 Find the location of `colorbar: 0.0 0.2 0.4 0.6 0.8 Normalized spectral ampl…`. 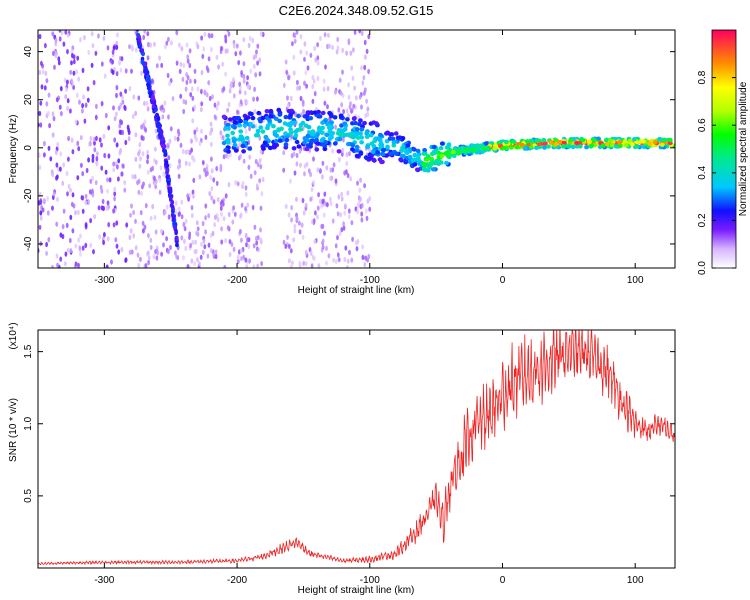

colorbar: 0.0 0.2 0.4 0.6 0.8 Normalized spectral ampl… is located at coordinates (723, 152).